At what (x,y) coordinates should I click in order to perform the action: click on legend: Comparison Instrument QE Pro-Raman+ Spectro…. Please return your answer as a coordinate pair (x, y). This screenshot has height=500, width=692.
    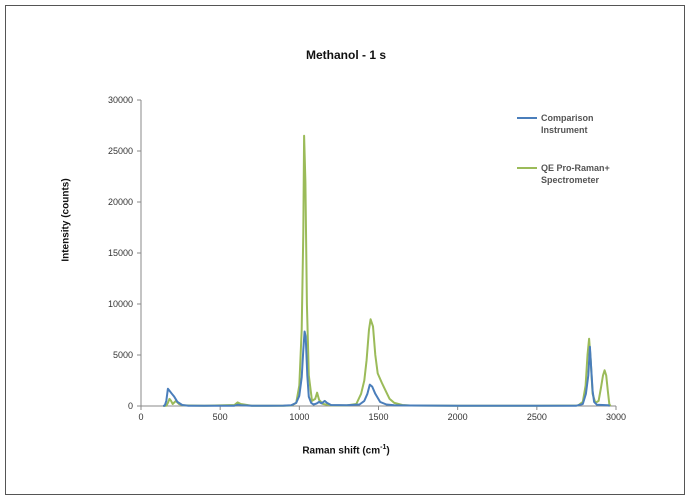
    Looking at the image, I should click on (563, 149).